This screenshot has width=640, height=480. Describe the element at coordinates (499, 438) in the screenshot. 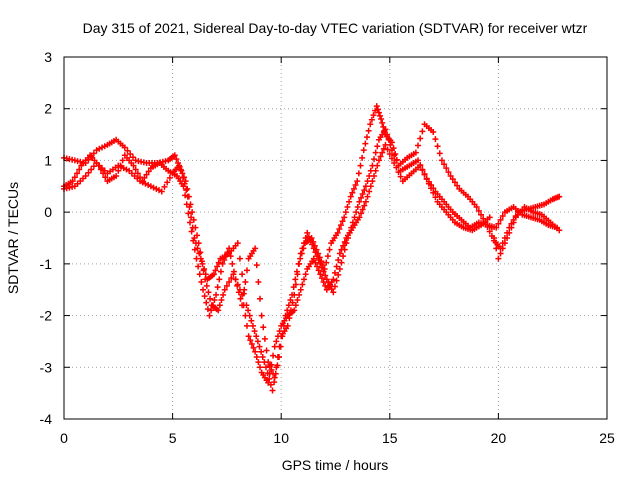

I see `x-tick-label: 20` at that location.